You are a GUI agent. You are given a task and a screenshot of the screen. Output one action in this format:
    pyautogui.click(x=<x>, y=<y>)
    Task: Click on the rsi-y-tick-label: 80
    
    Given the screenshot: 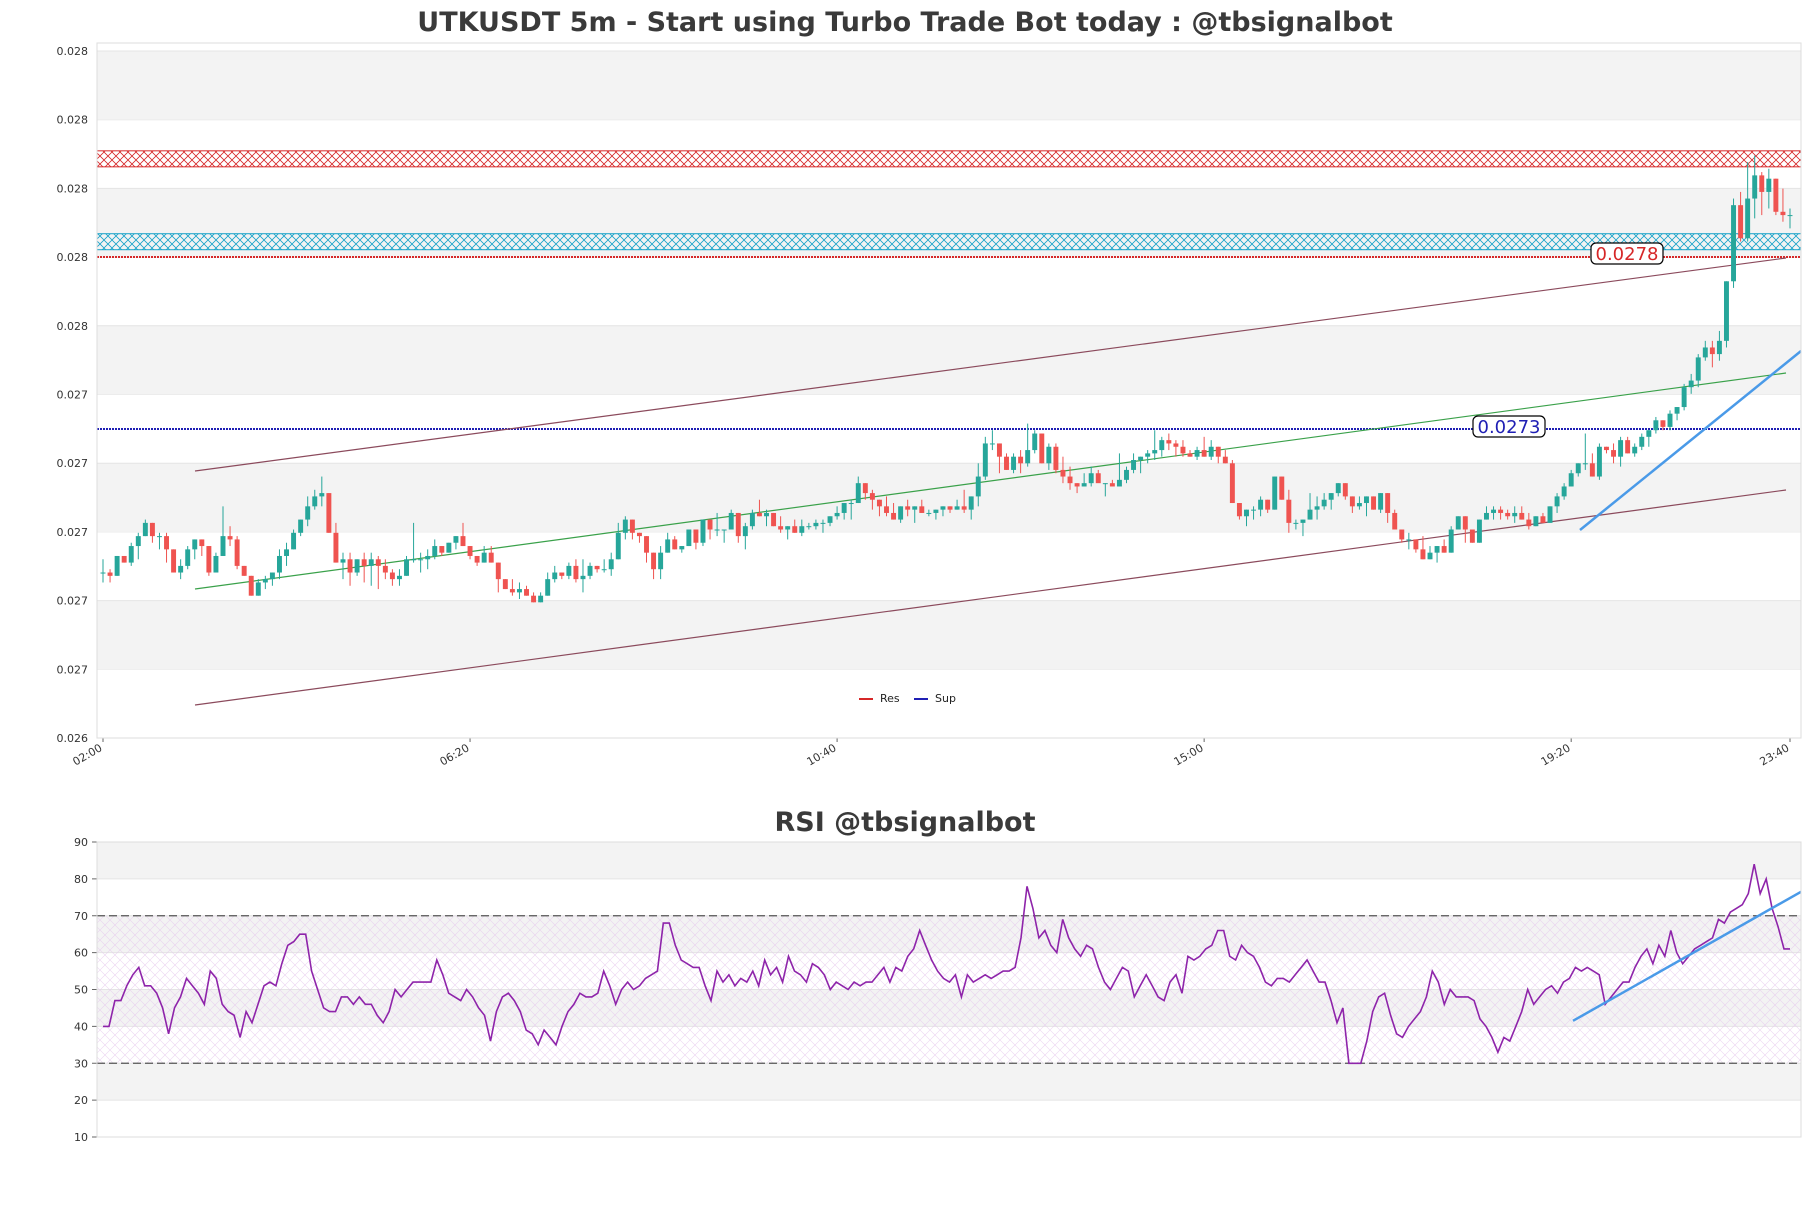 What is the action you would take?
    pyautogui.click(x=81, y=879)
    